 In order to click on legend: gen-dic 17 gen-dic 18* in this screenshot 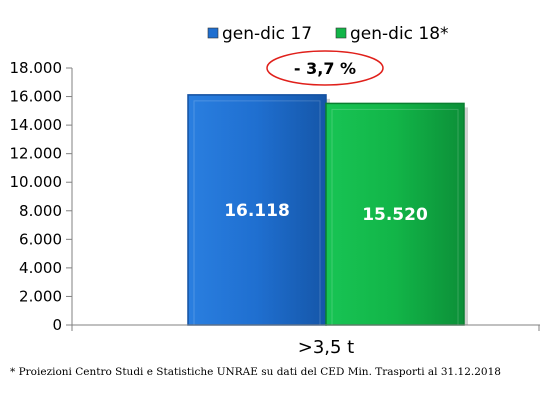, I will do `click(328, 34)`.